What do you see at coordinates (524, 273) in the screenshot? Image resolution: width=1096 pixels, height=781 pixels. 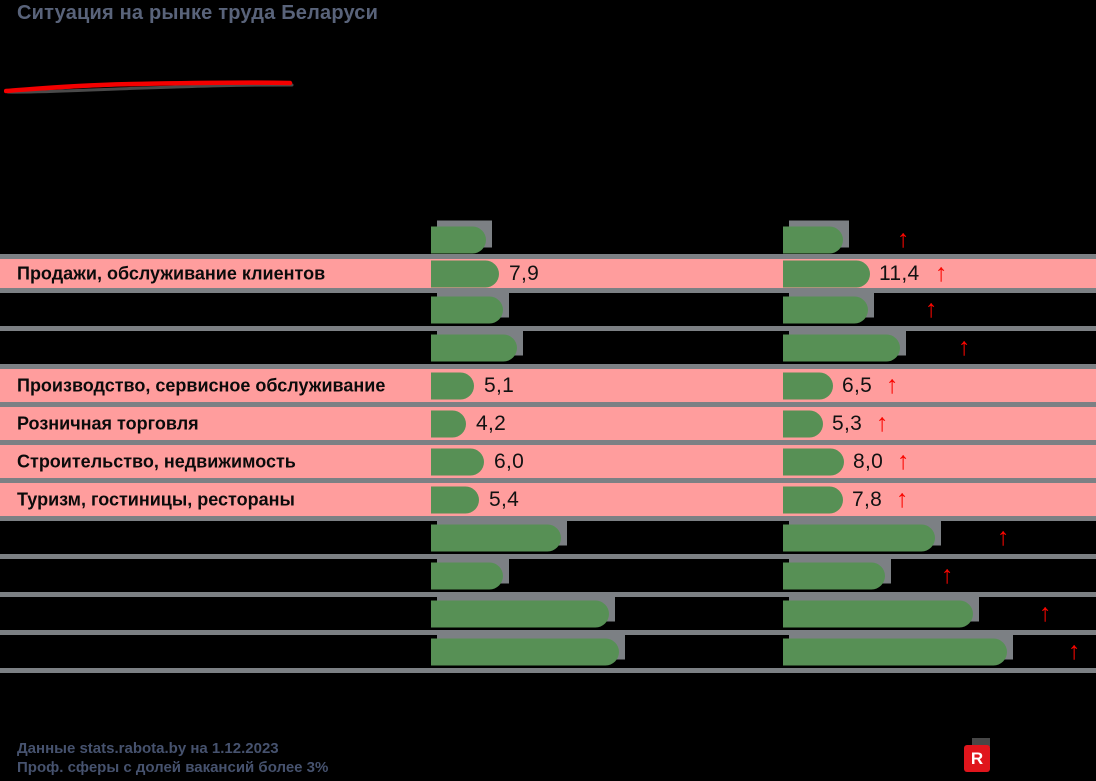 I see `value-col1: 7,9` at bounding box center [524, 273].